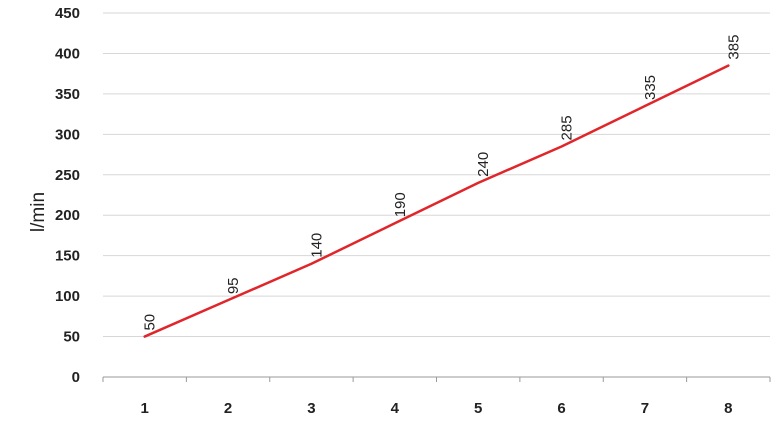  I want to click on y-tick-label: 400, so click(67, 53).